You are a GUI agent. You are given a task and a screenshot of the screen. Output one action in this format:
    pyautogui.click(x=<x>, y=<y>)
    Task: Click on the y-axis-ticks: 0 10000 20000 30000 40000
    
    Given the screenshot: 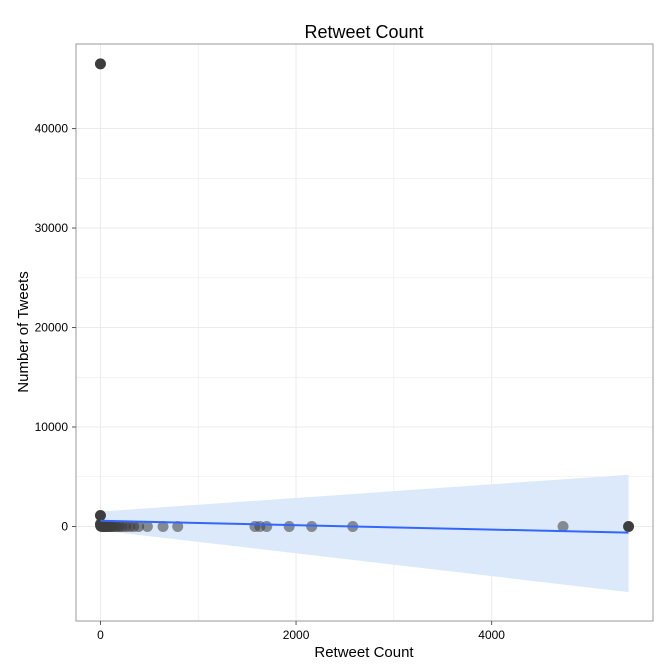 What is the action you would take?
    pyautogui.click(x=55, y=327)
    